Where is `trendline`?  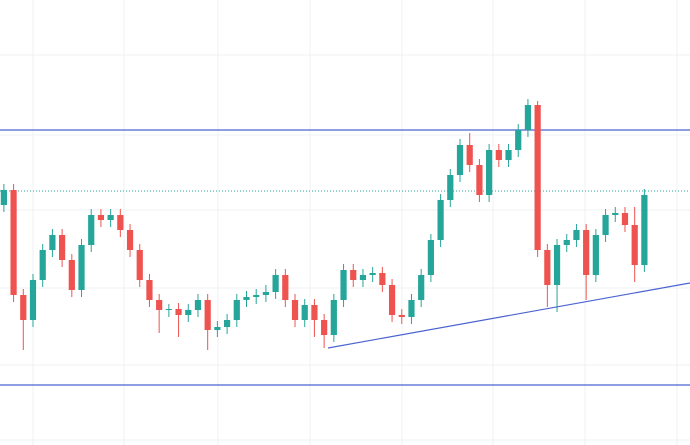 trendline is located at coordinates (508, 315).